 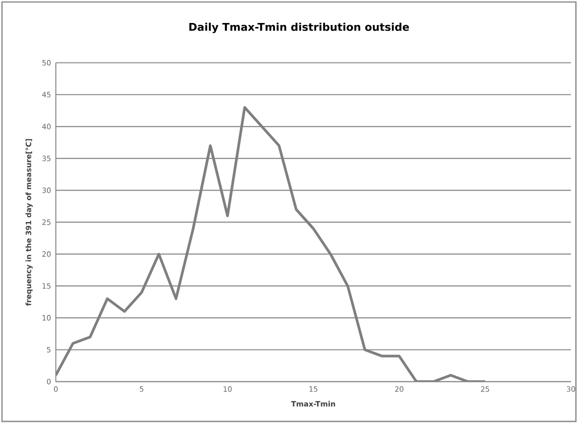 What do you see at coordinates (299, 27) in the screenshot?
I see `chart-title: Daily Tmax-Tmin distribution outside` at bounding box center [299, 27].